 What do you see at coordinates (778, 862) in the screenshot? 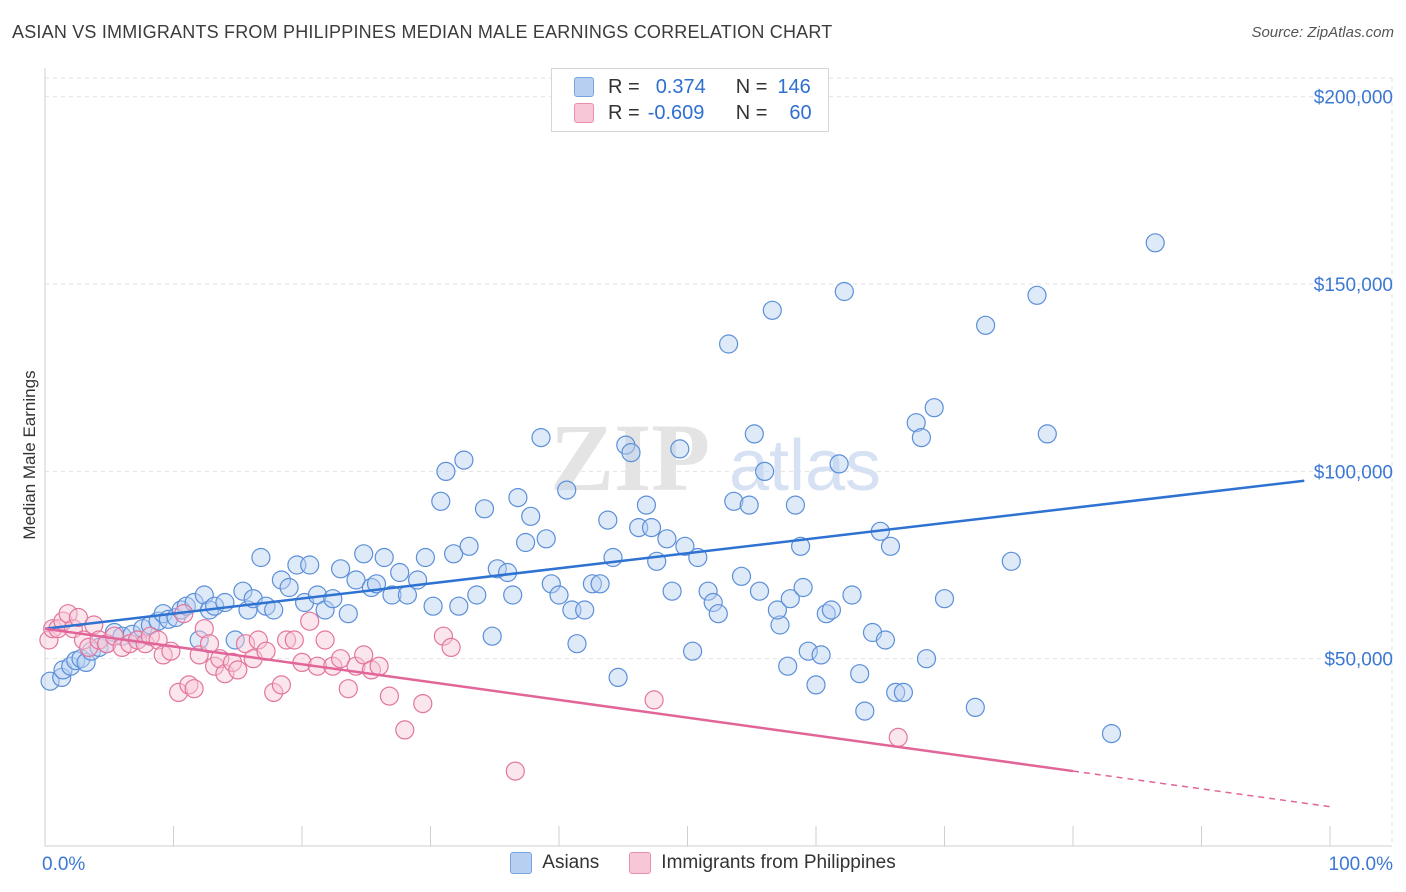
I see `series-label-philippines: Immigrants from Philippines` at bounding box center [778, 862].